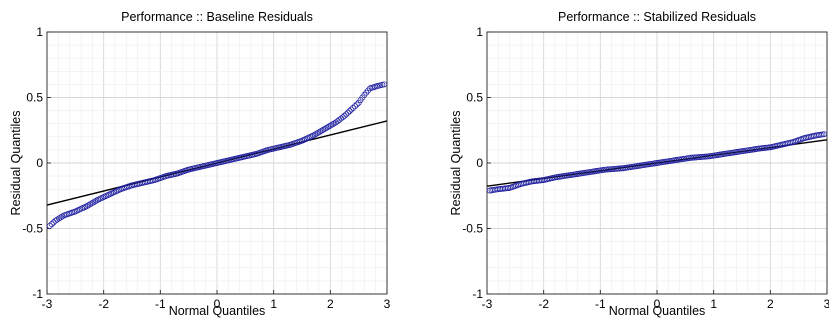 This screenshot has width=829, height=329. I want to click on chart-title: Performance :: Baseline Residuals, so click(217, 17).